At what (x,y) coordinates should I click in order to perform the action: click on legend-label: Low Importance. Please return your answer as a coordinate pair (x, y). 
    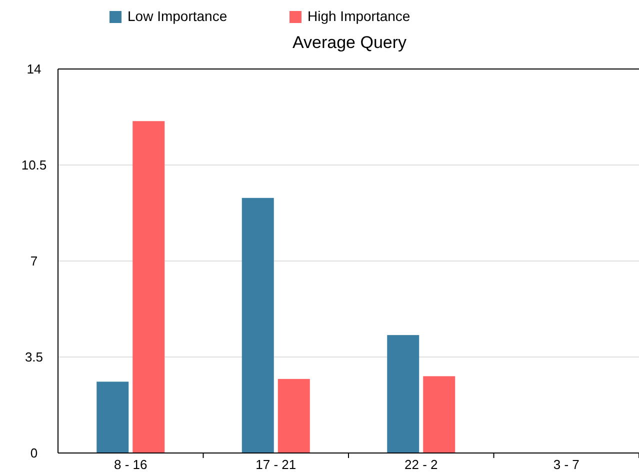
    Looking at the image, I should click on (178, 16).